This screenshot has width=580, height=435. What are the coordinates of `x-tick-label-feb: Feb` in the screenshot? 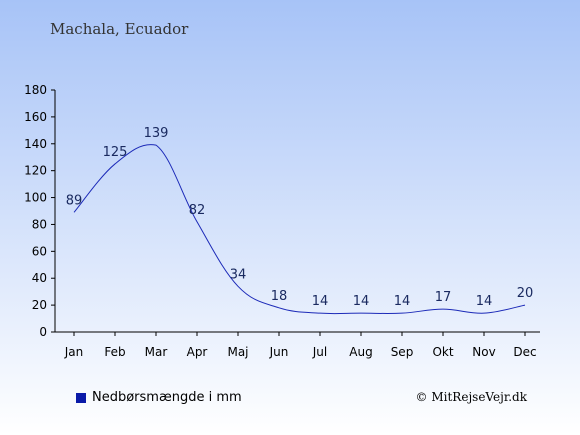 It's located at (114, 352).